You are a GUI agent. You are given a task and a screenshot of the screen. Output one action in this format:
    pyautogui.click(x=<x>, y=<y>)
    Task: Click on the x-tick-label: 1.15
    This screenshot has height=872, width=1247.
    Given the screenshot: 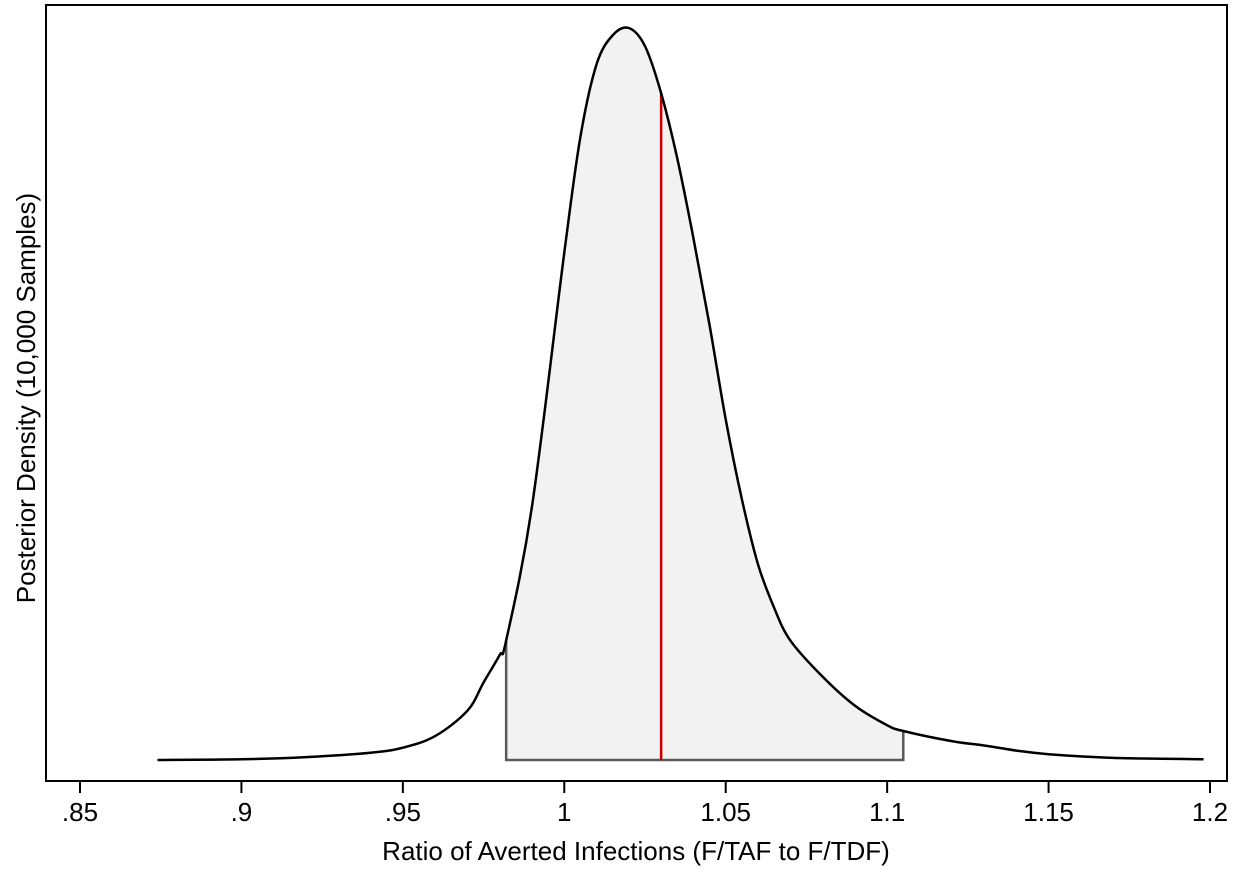 What is the action you would take?
    pyautogui.click(x=1048, y=812)
    